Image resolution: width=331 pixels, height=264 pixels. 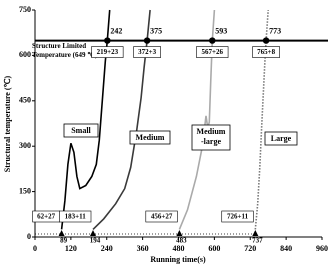 What do you see at coordinates (35, 248) in the screenshot?
I see `x-tick-label: 0` at bounding box center [35, 248].